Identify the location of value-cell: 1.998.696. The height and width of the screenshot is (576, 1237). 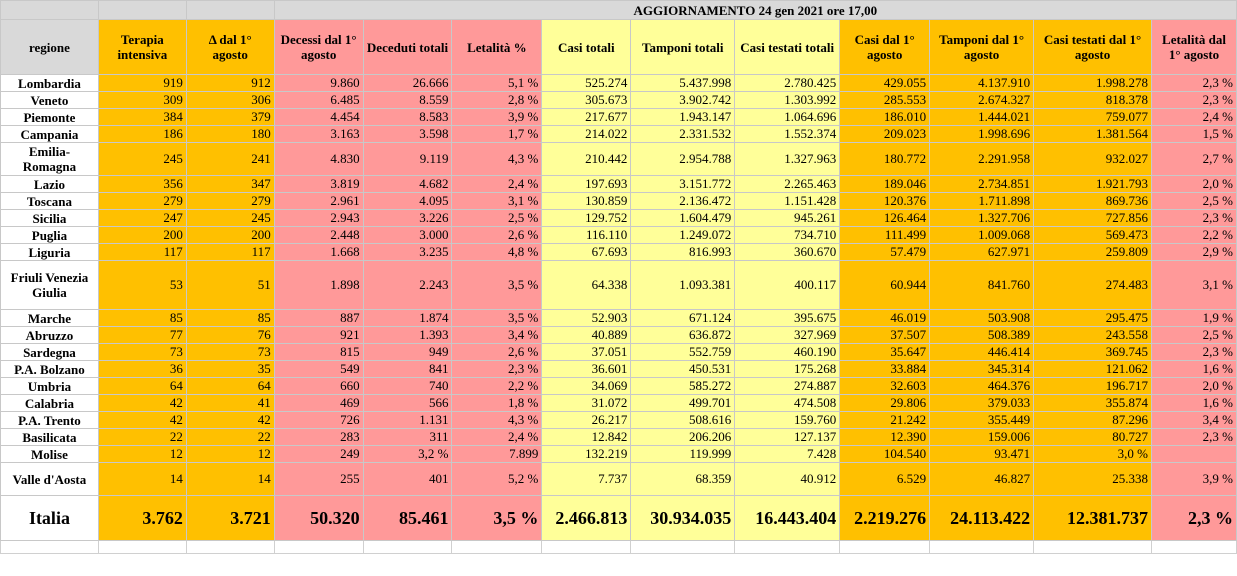
(982, 134).